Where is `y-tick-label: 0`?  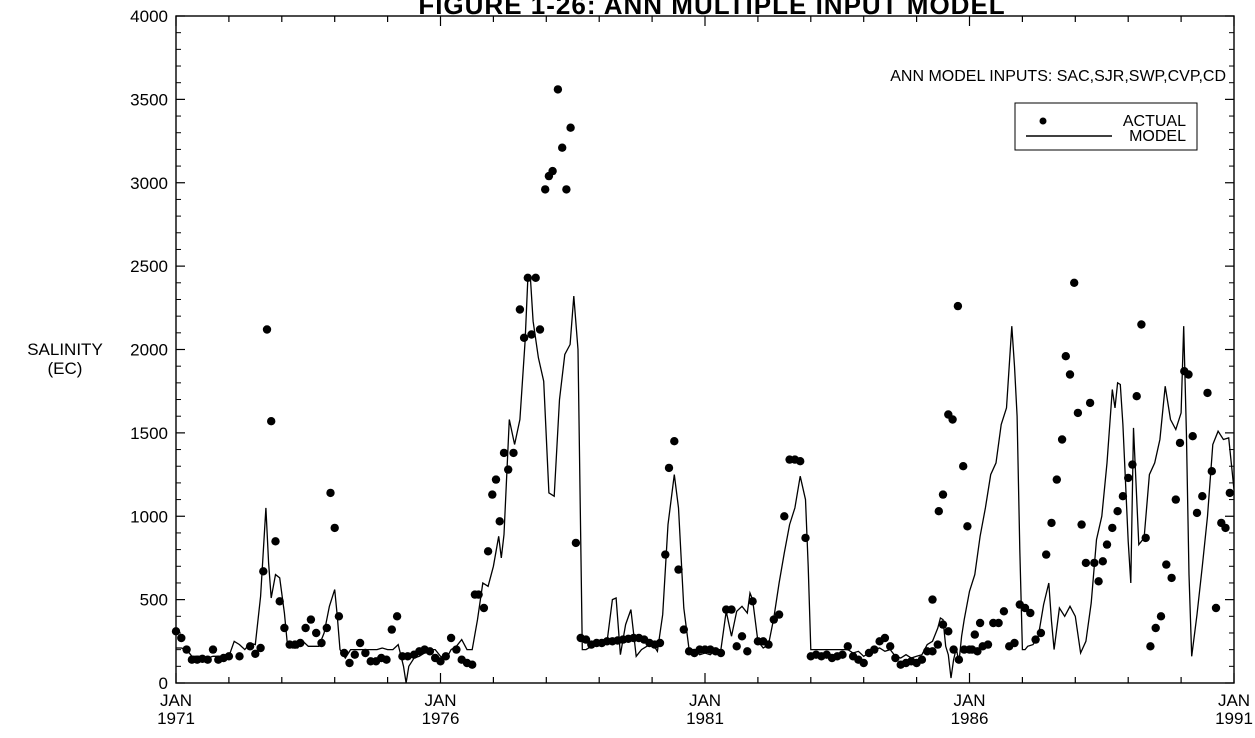 y-tick-label: 0 is located at coordinates (163, 683).